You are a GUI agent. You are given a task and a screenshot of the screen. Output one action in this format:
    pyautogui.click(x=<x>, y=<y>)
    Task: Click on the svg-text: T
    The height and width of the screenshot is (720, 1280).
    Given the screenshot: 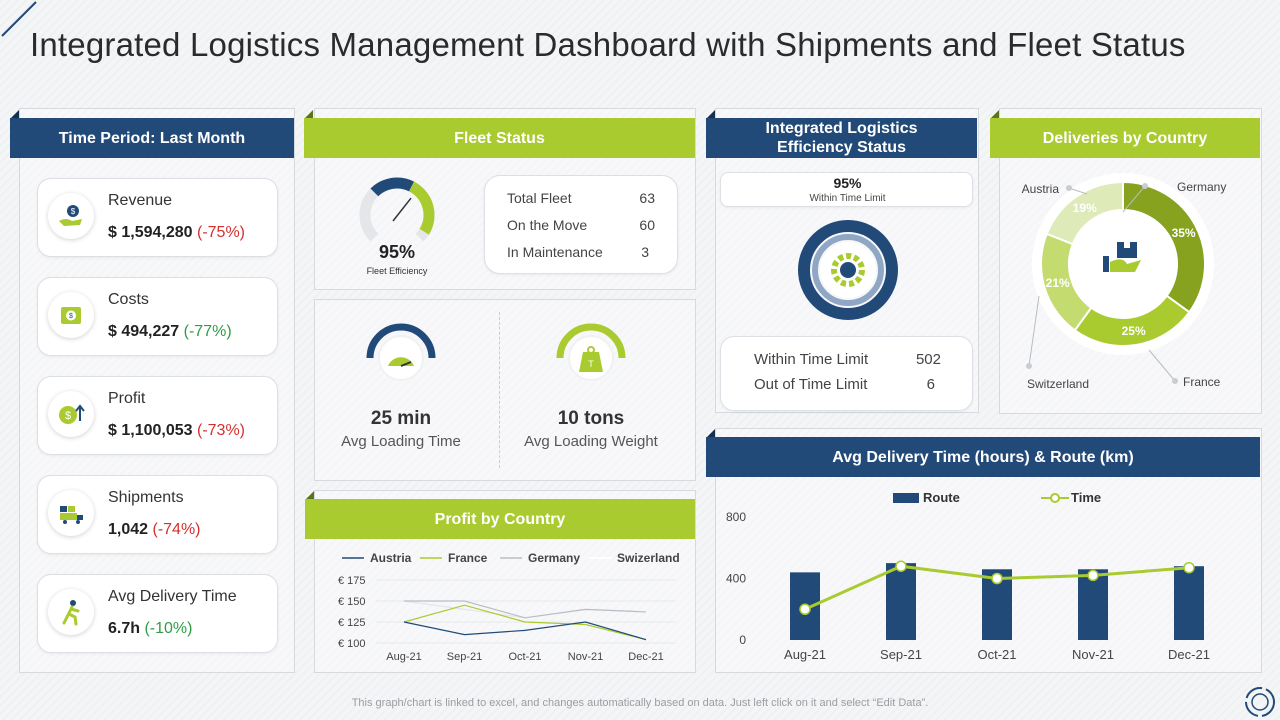 What is the action you would take?
    pyautogui.click(x=591, y=364)
    